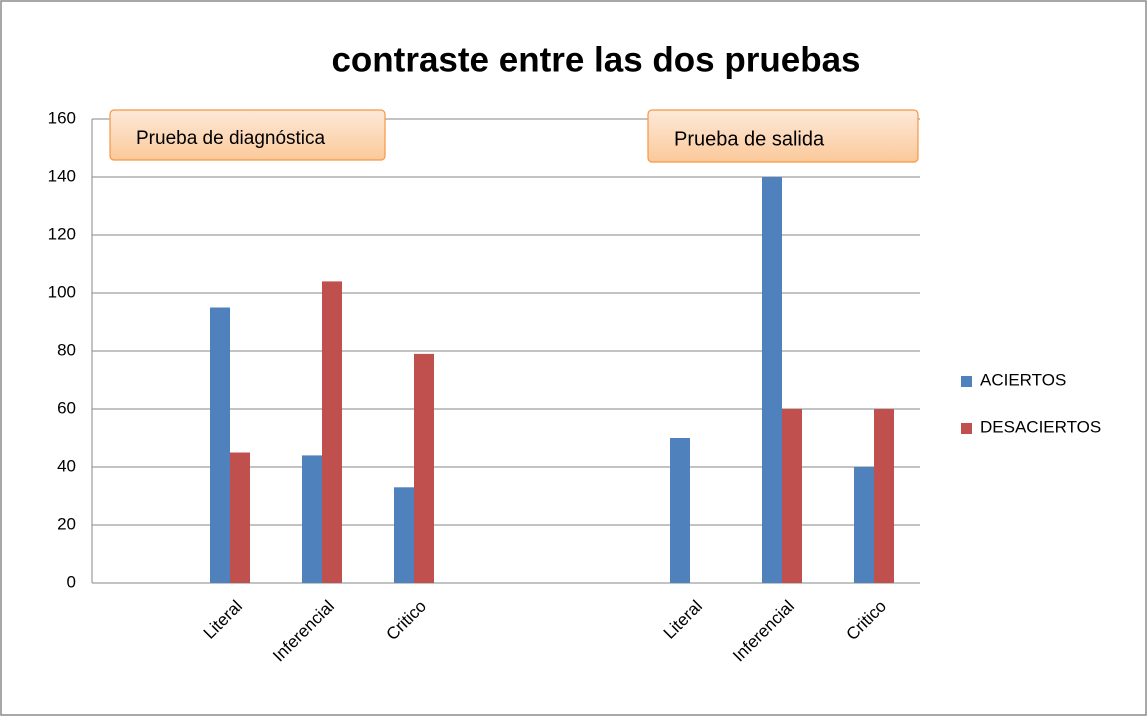  Describe the element at coordinates (71, 581) in the screenshot. I see `y-tick-label: 0` at that location.